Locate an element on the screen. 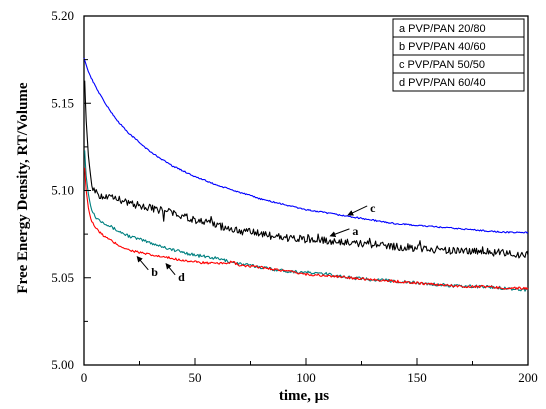 This screenshot has width=546, height=409. x-tick-label: 100 is located at coordinates (306, 377).